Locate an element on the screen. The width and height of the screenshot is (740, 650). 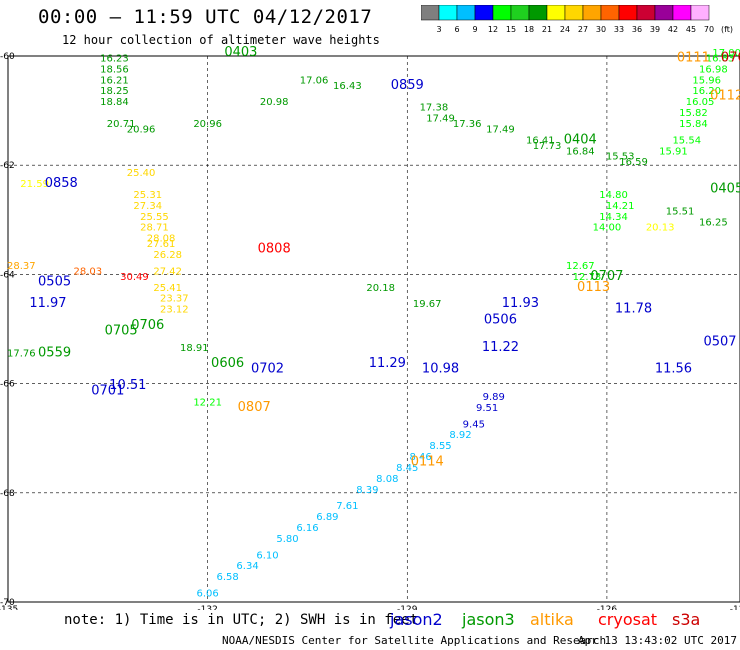
swh-label: 9.51 is located at coordinates (487, 408).